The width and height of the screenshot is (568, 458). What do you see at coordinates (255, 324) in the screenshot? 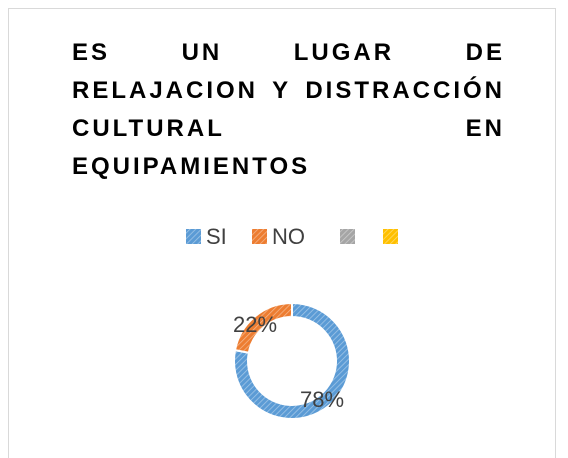
I see `data-label: 22%` at bounding box center [255, 324].